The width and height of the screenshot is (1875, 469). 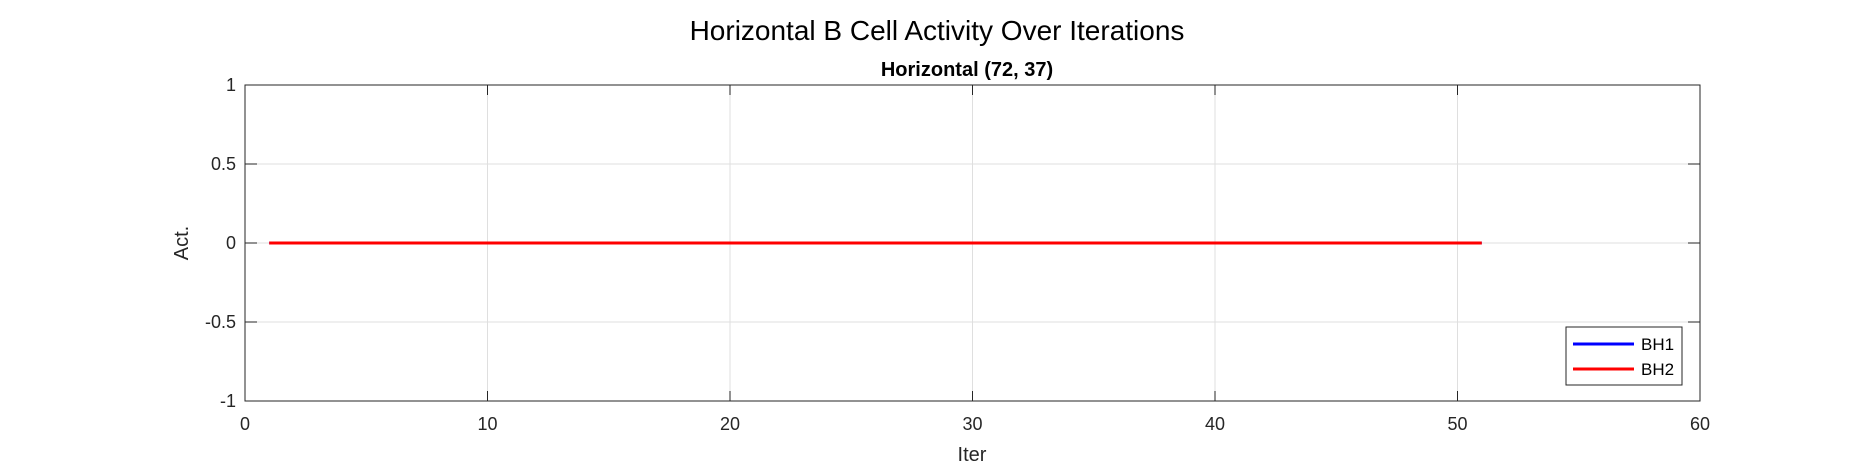 What do you see at coordinates (967, 70) in the screenshot?
I see `axes-title: Horizontal (72, 37)` at bounding box center [967, 70].